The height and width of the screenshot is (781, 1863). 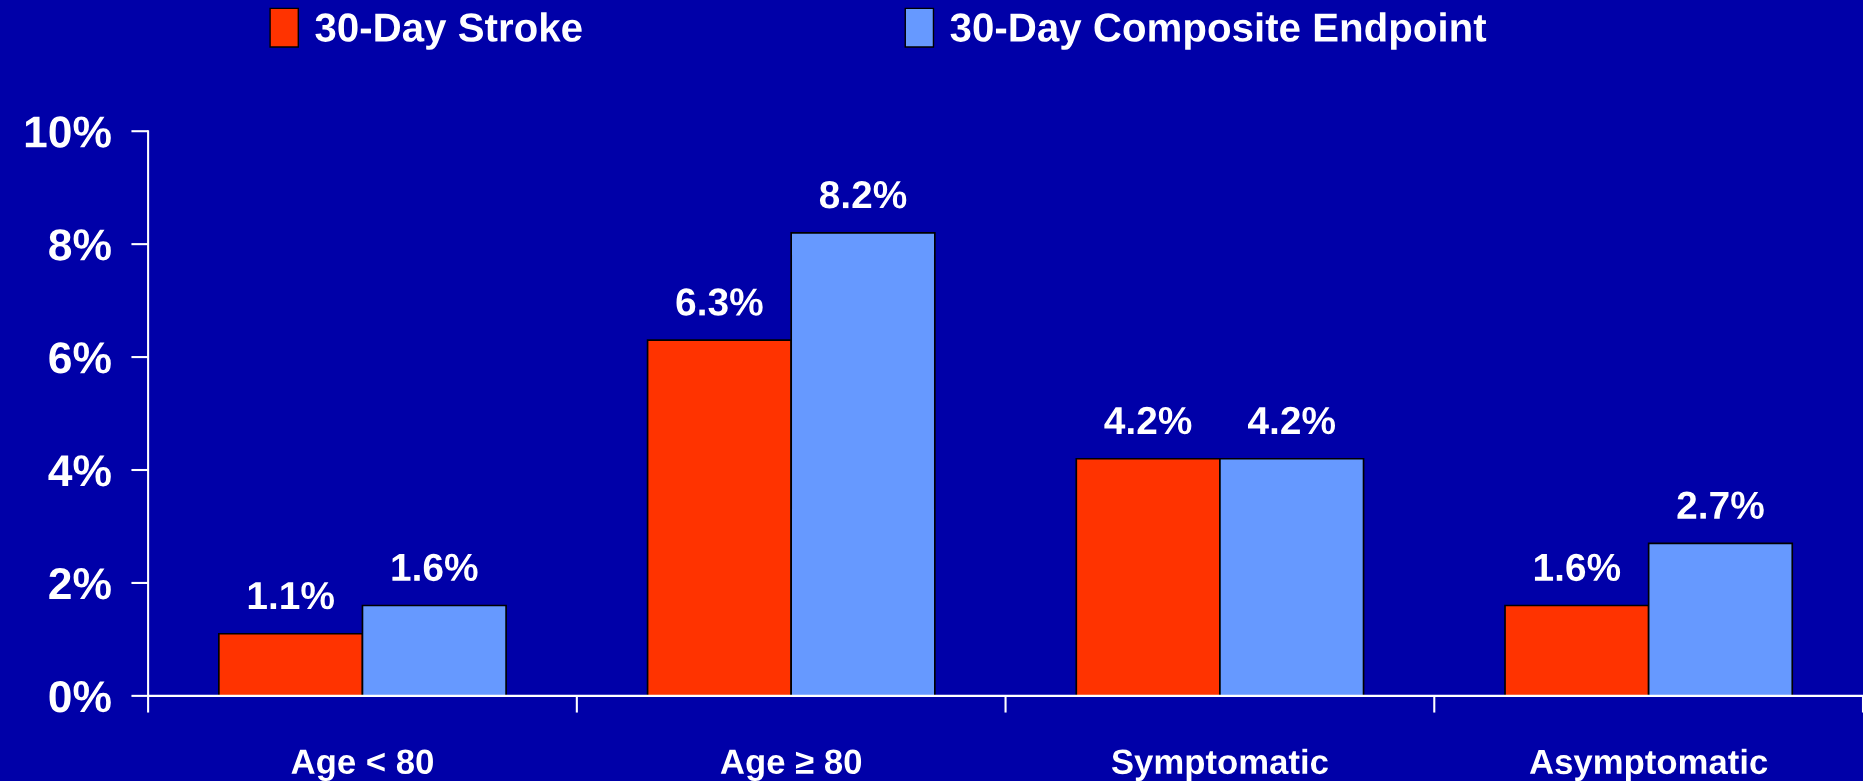 I want to click on y-tick-label: 8%, so click(x=80, y=245).